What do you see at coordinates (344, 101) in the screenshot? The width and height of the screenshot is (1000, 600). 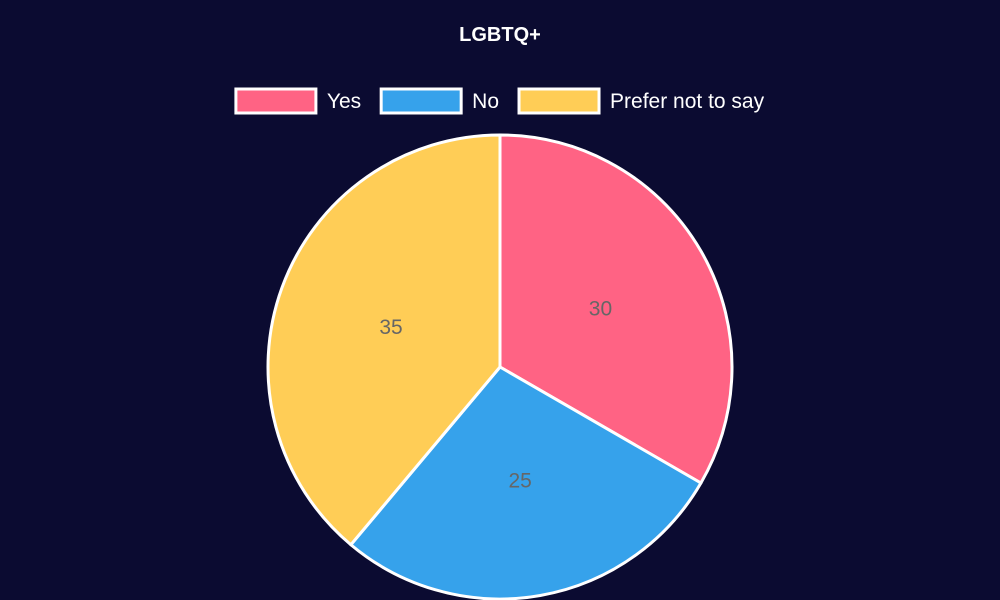 I see `legend-label-yes: Yes` at bounding box center [344, 101].